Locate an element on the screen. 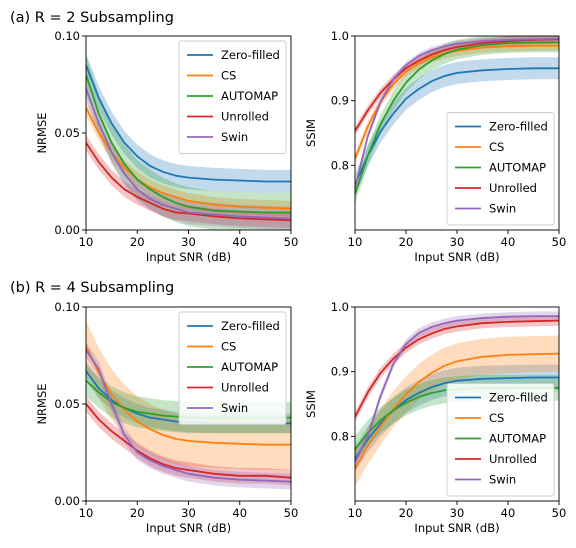  band-unrolled is located at coordinates (457, 369).